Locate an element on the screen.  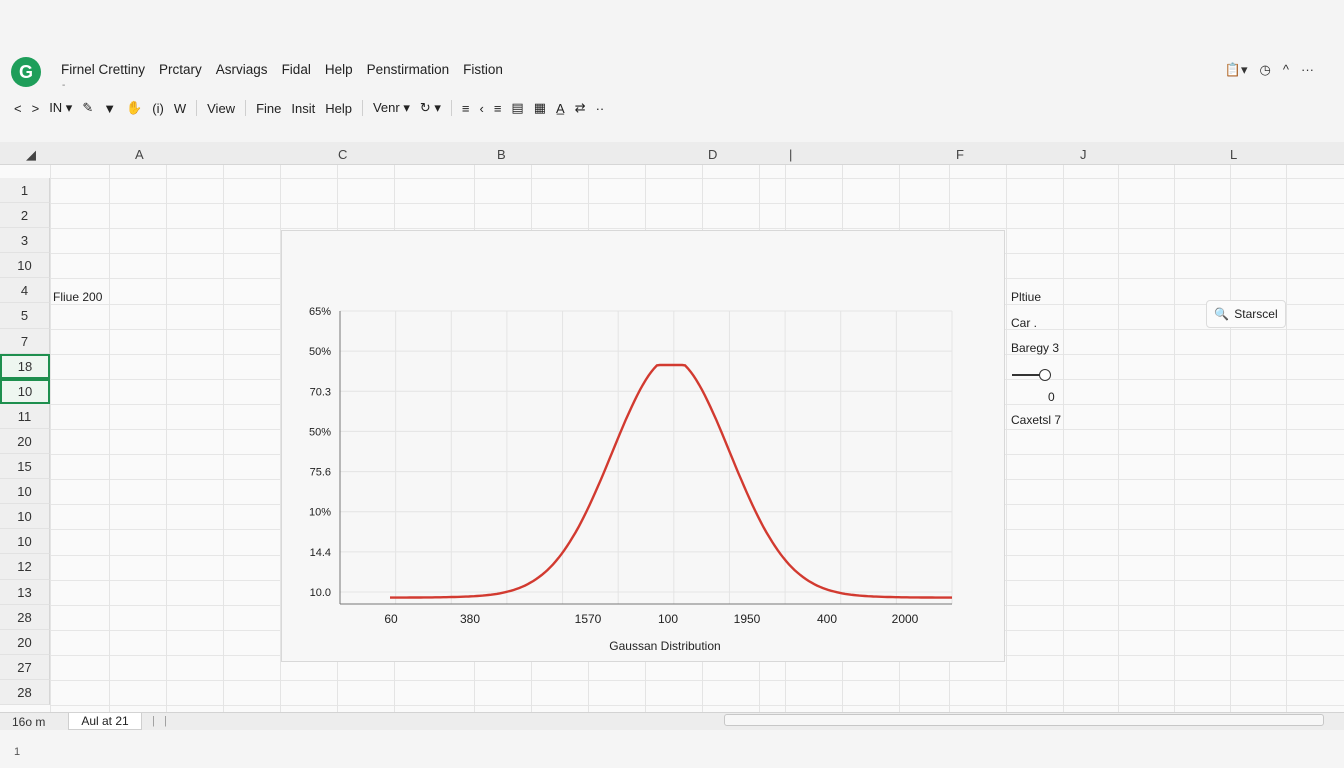
row-header-16: 13 is located at coordinates (25, 592).